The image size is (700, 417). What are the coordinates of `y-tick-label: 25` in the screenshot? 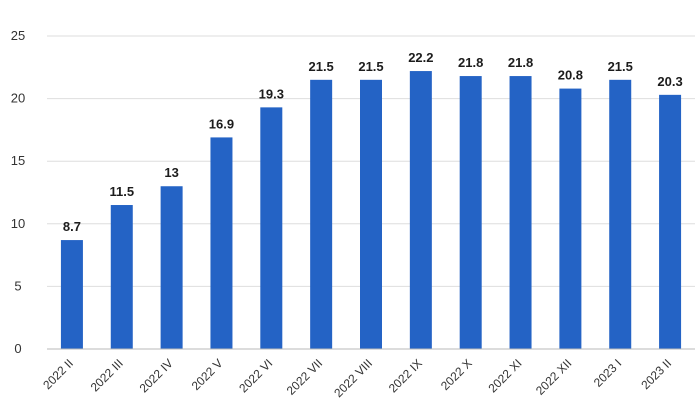 It's located at (18, 35).